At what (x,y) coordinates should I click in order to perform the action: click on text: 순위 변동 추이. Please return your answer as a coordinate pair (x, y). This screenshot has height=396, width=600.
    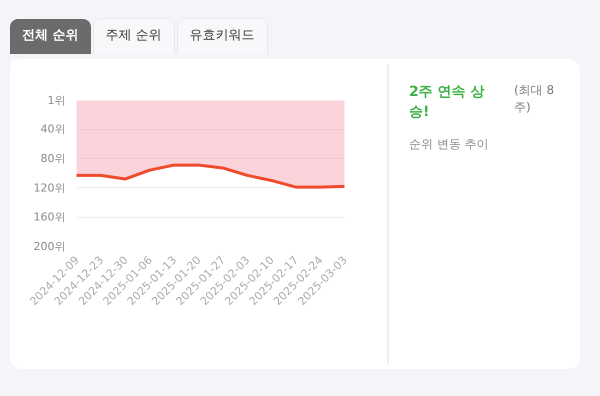
    Looking at the image, I should click on (449, 144).